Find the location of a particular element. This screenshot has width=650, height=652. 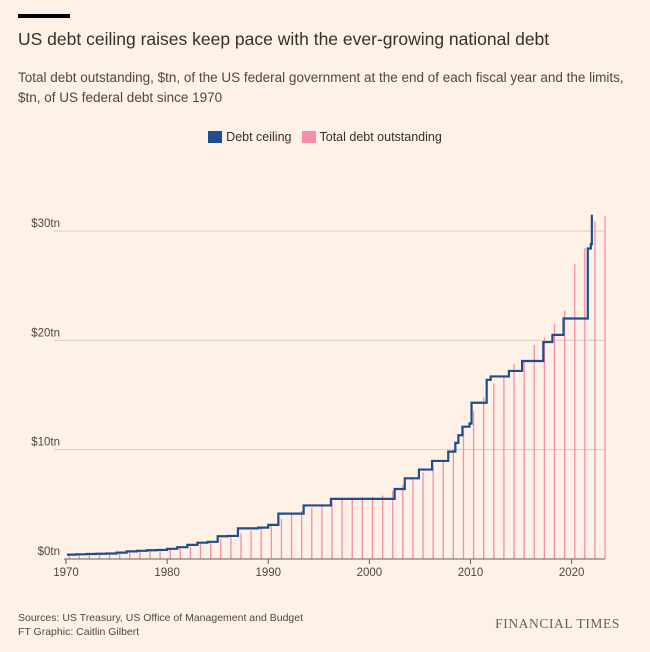

debt-bar-2020 is located at coordinates (575, 411).